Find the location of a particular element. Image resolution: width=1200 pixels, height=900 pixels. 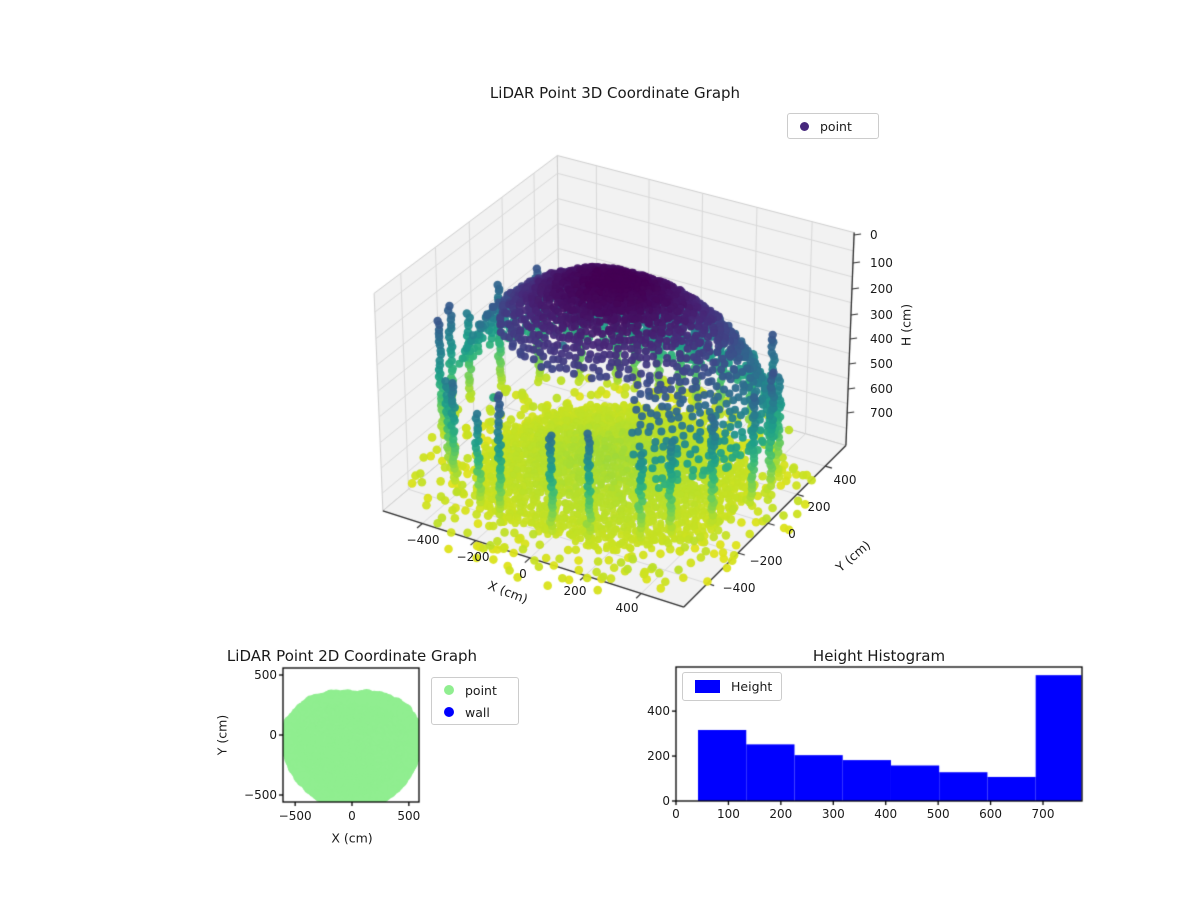

plot3d-z-tick-label: 500 is located at coordinates (881, 364).